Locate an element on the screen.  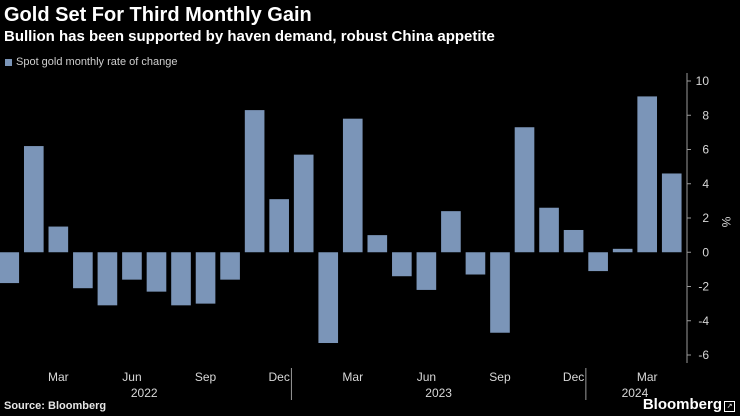
y-tick-label: 8 is located at coordinates (705, 115).